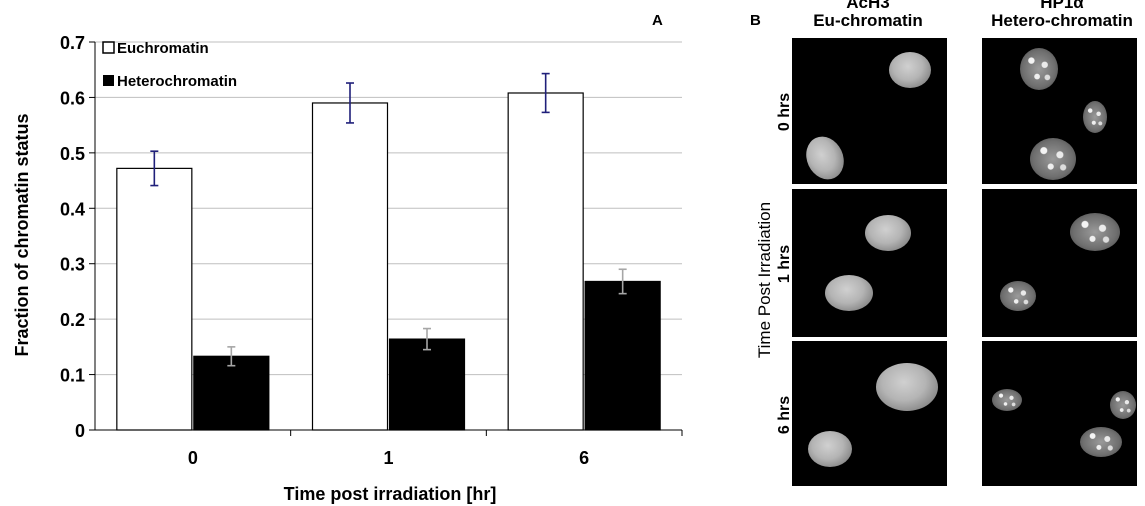 The width and height of the screenshot is (1145, 506). I want to click on y-tick-label: 0.3, so click(72, 265).